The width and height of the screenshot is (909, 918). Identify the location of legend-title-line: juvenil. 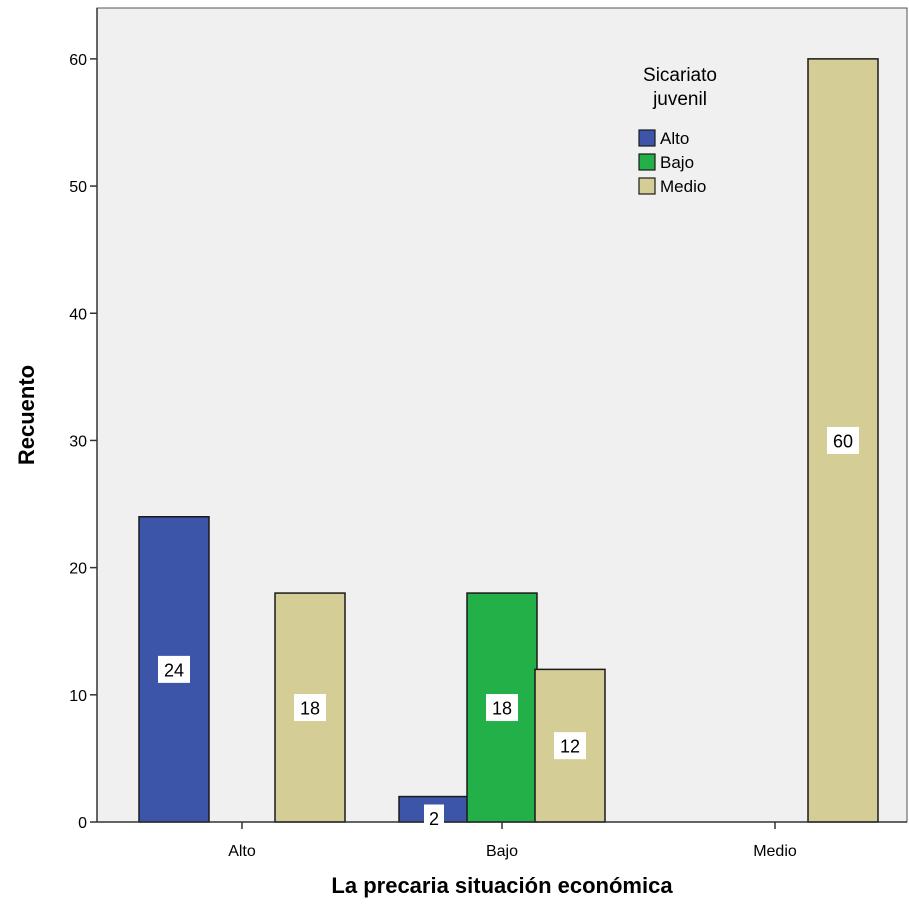
(679, 99).